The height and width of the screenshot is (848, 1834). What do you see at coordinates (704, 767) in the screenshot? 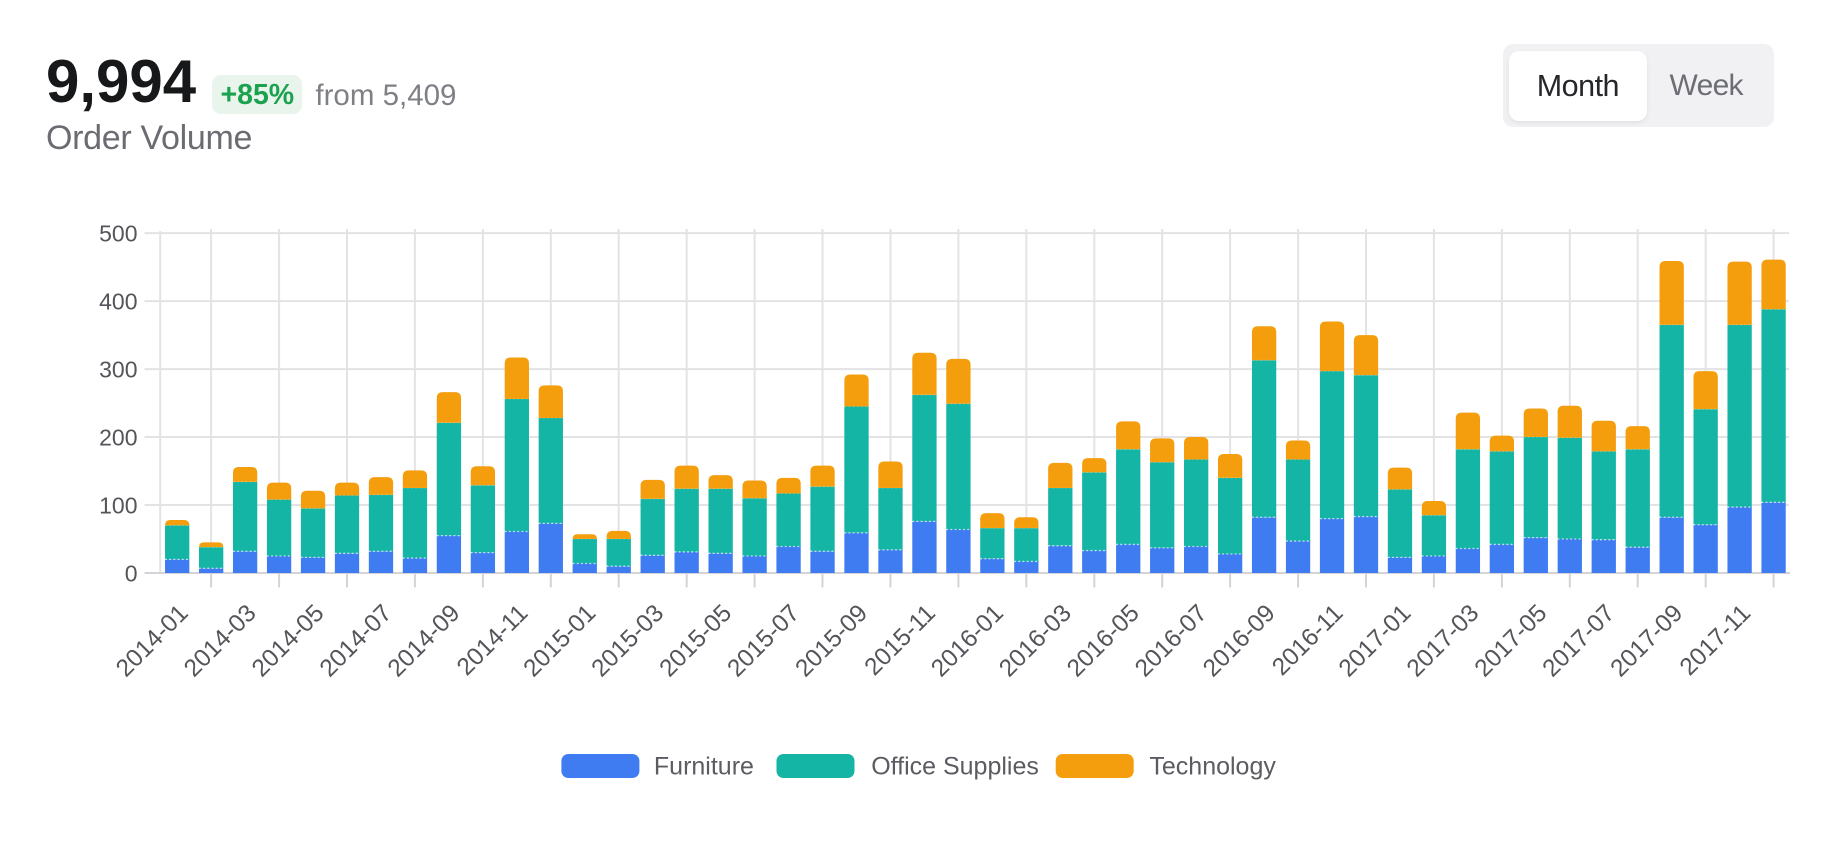
I see `svg-text: Furniture` at bounding box center [704, 767].